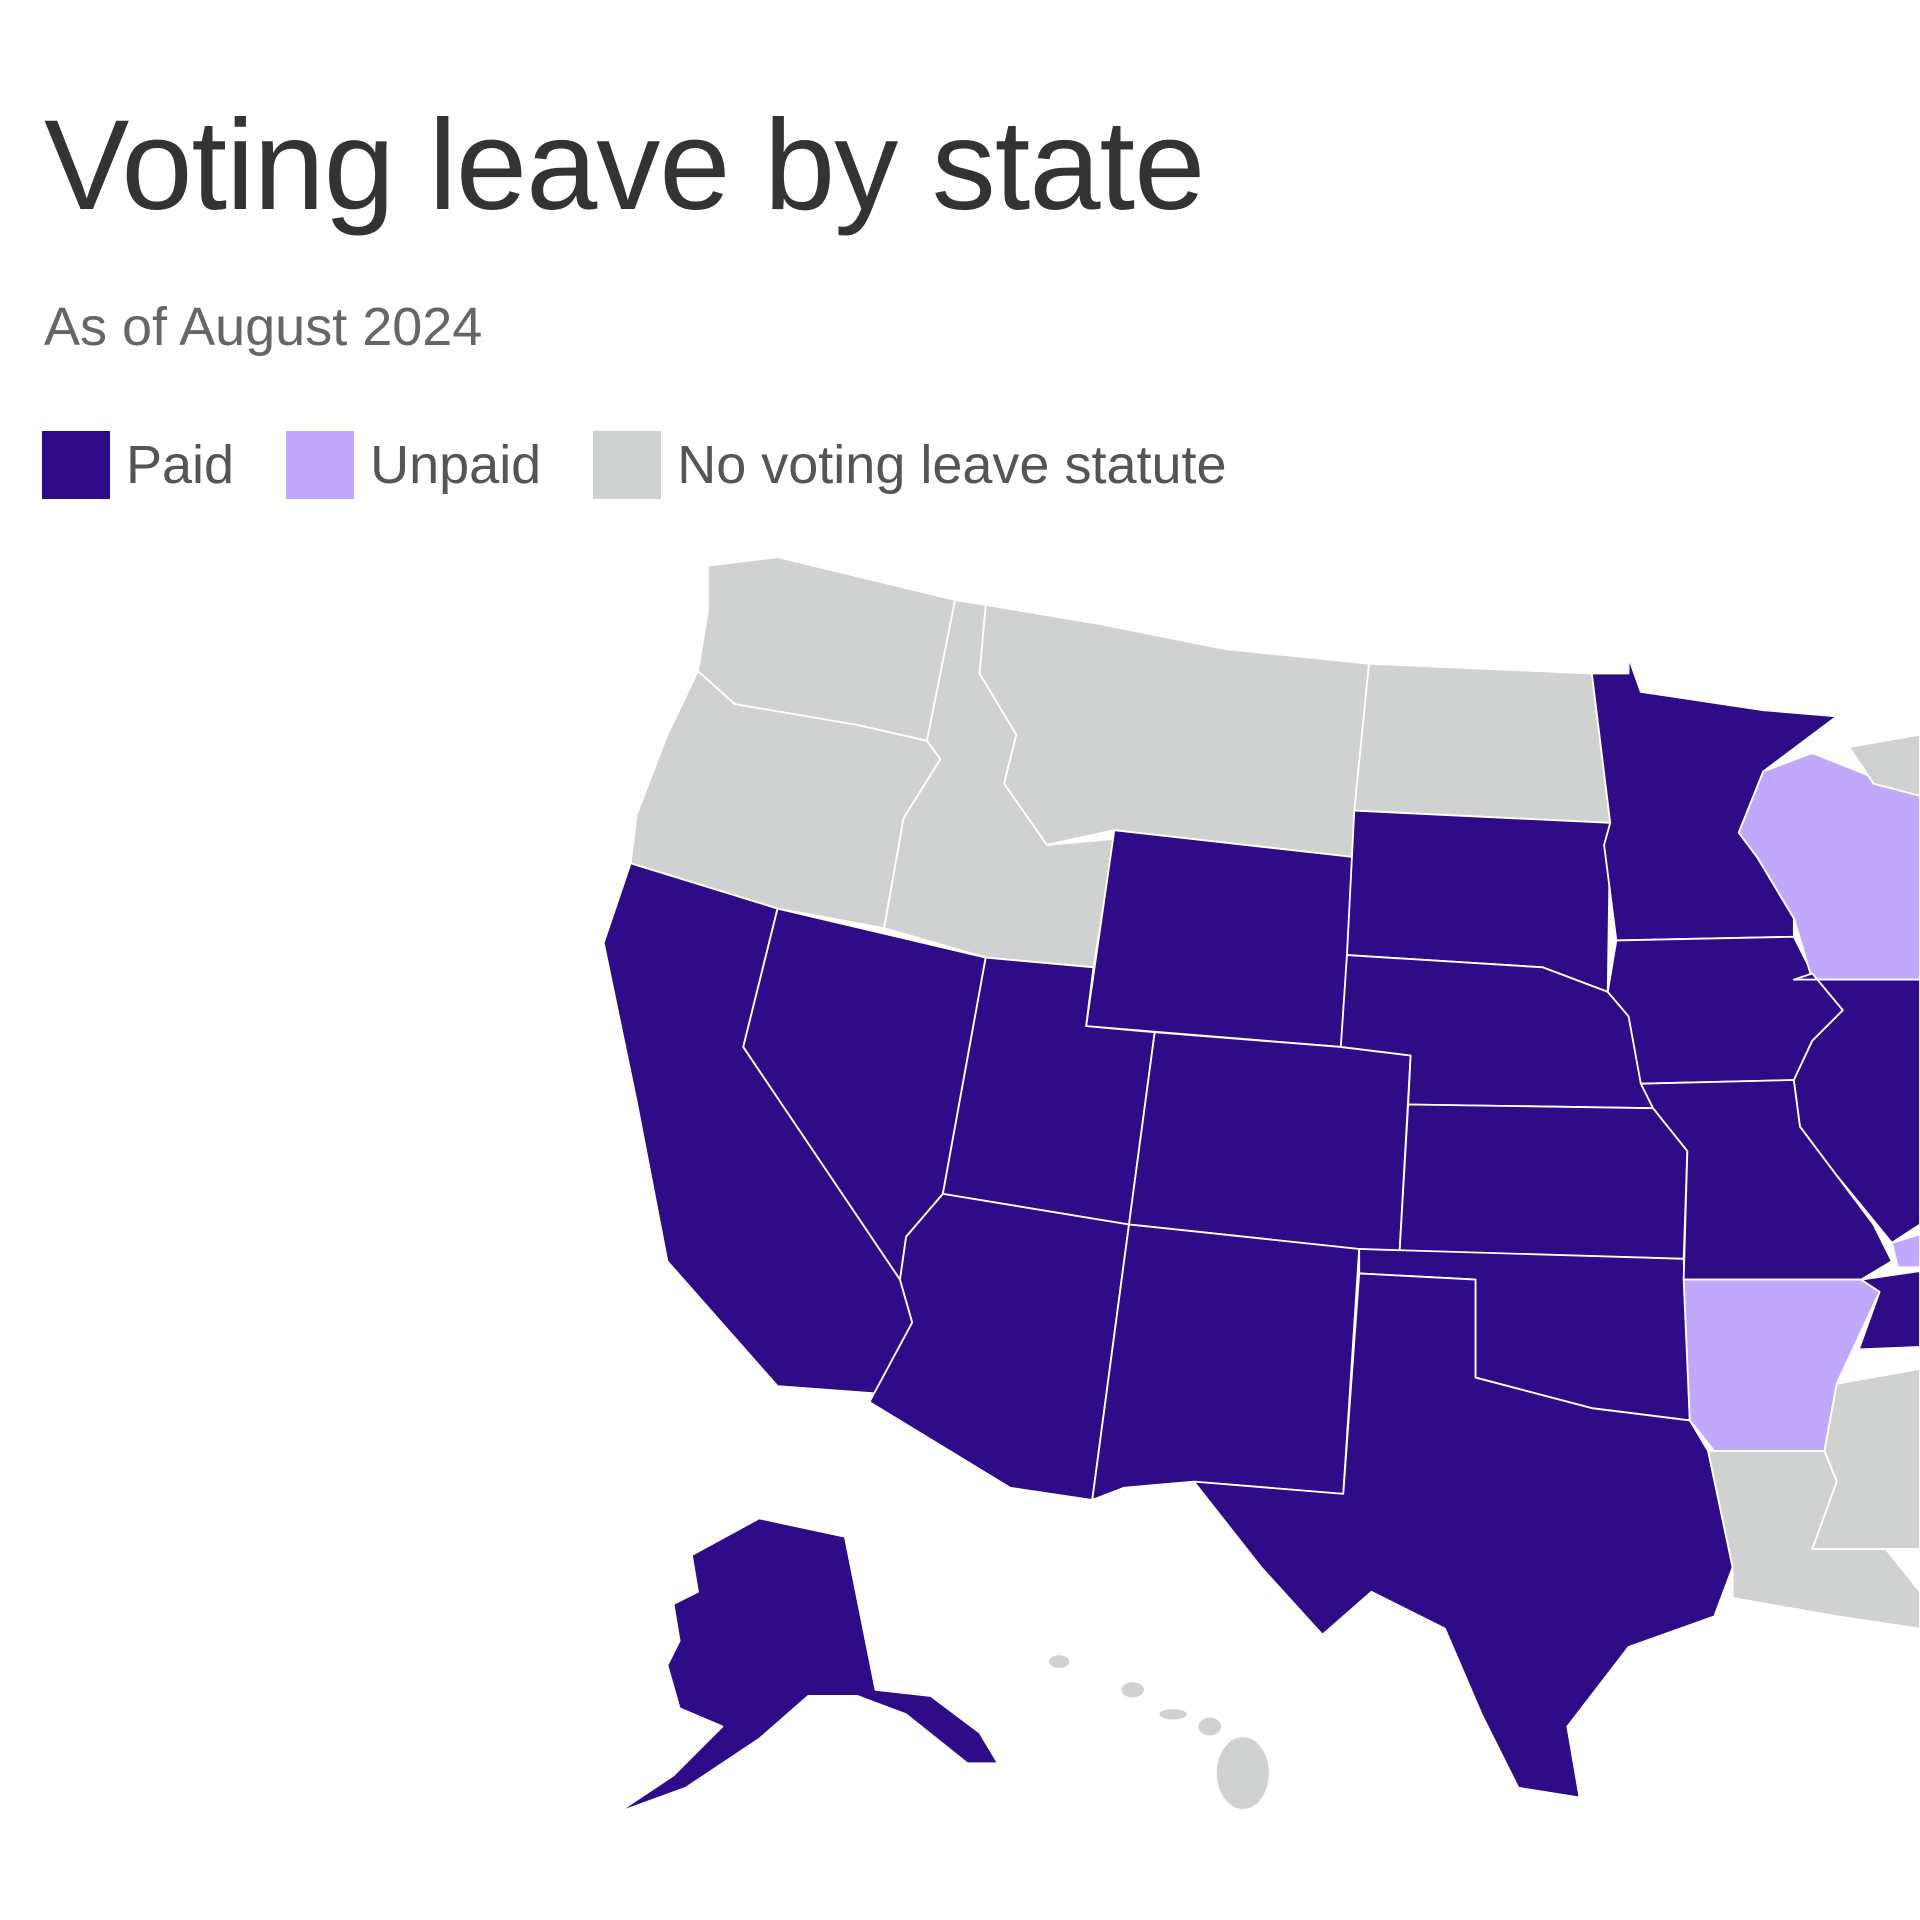 The width and height of the screenshot is (1920, 1920). I want to click on legend-item-unpaid: Unpaid, so click(413, 465).